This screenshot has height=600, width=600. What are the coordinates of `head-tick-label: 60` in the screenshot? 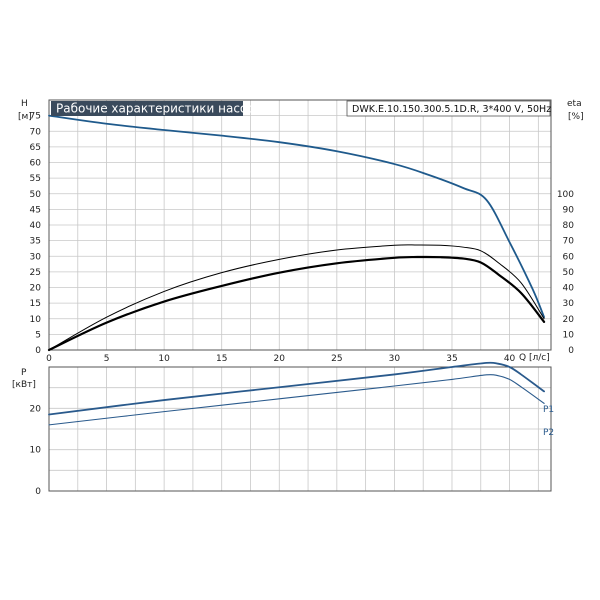 It's located at (36, 164).